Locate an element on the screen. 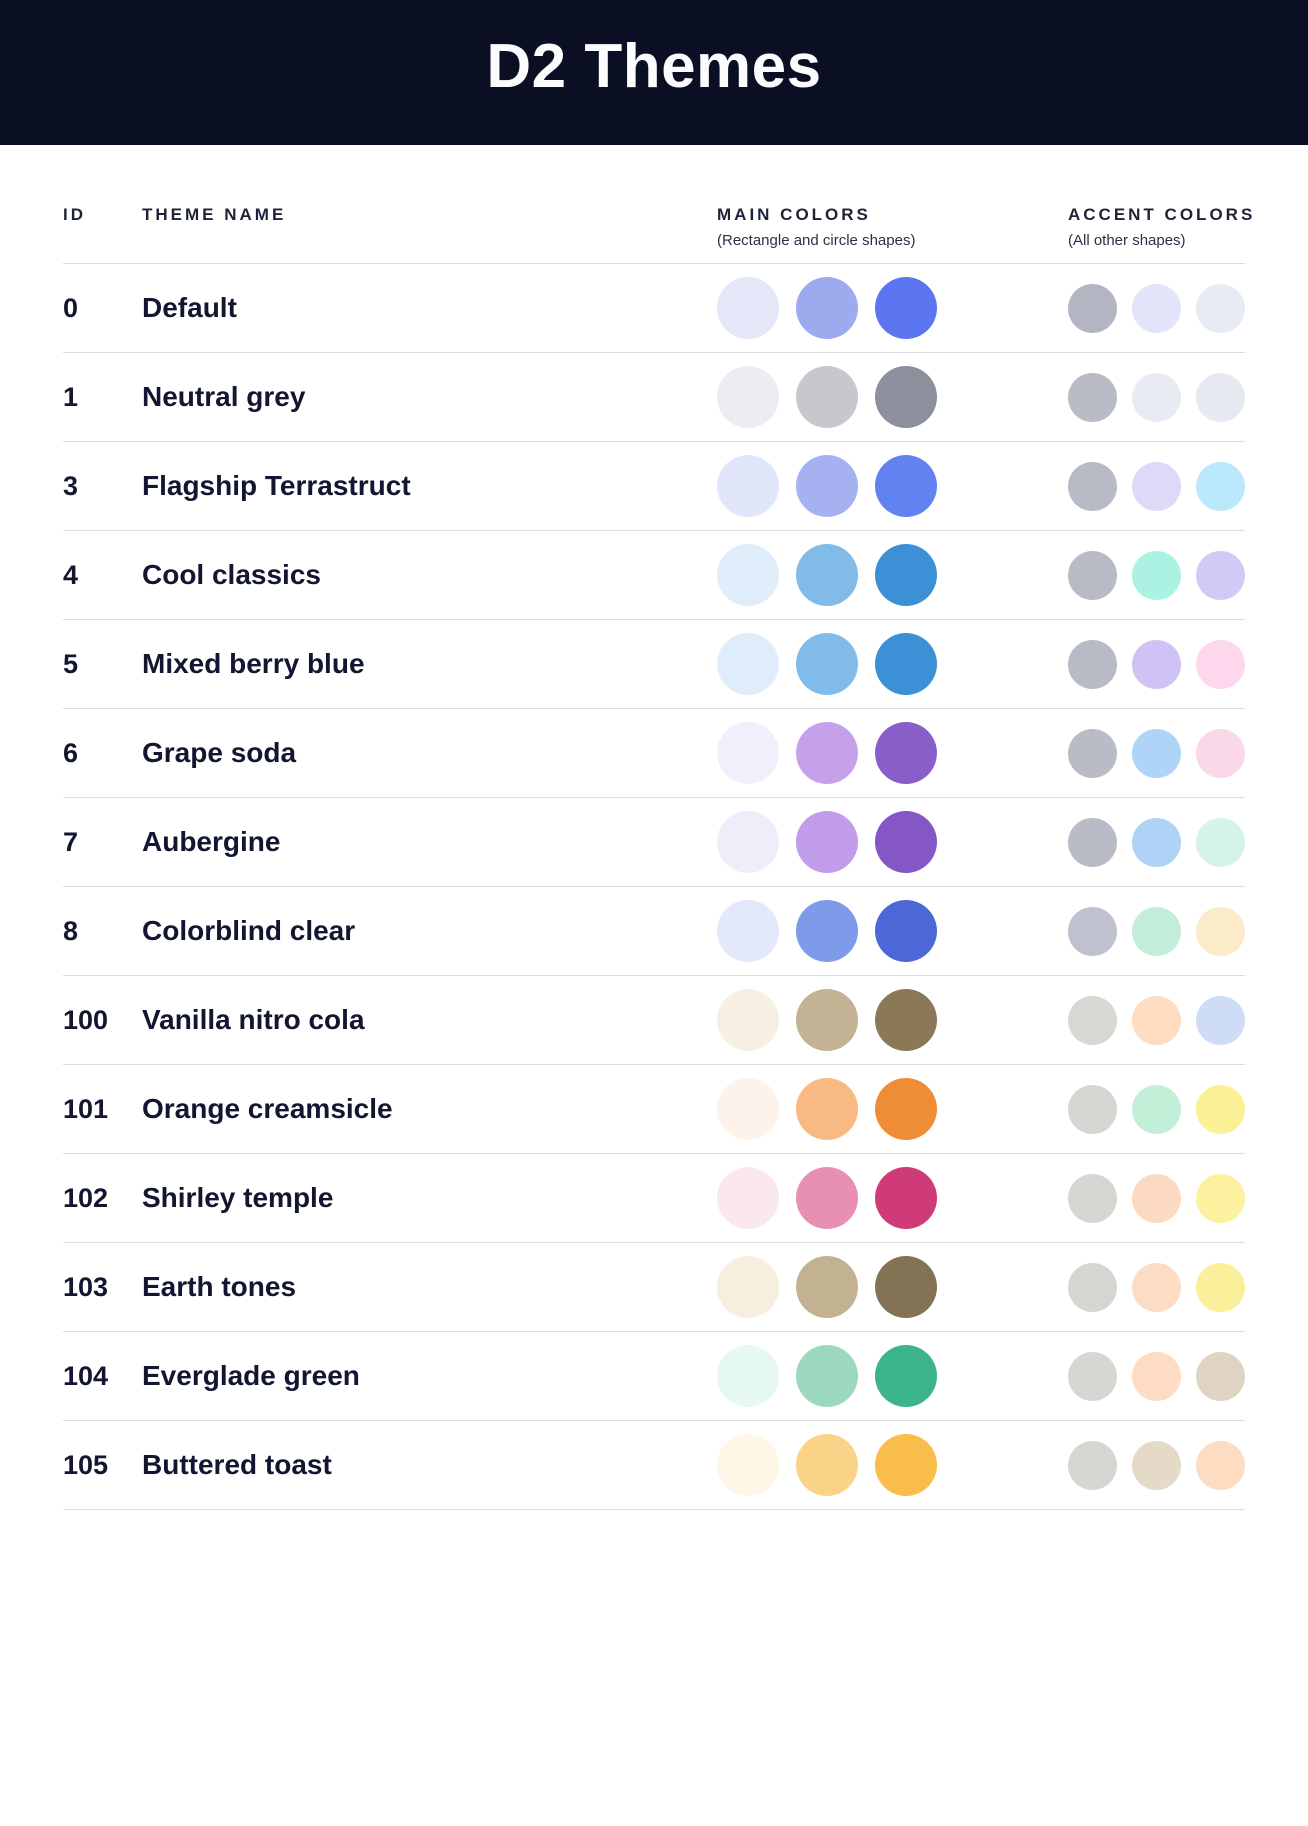 Image resolution: width=1308 pixels, height=1826 pixels. main-colors-column-subtitle: (Rectangle and circle shapes) is located at coordinates (816, 240).